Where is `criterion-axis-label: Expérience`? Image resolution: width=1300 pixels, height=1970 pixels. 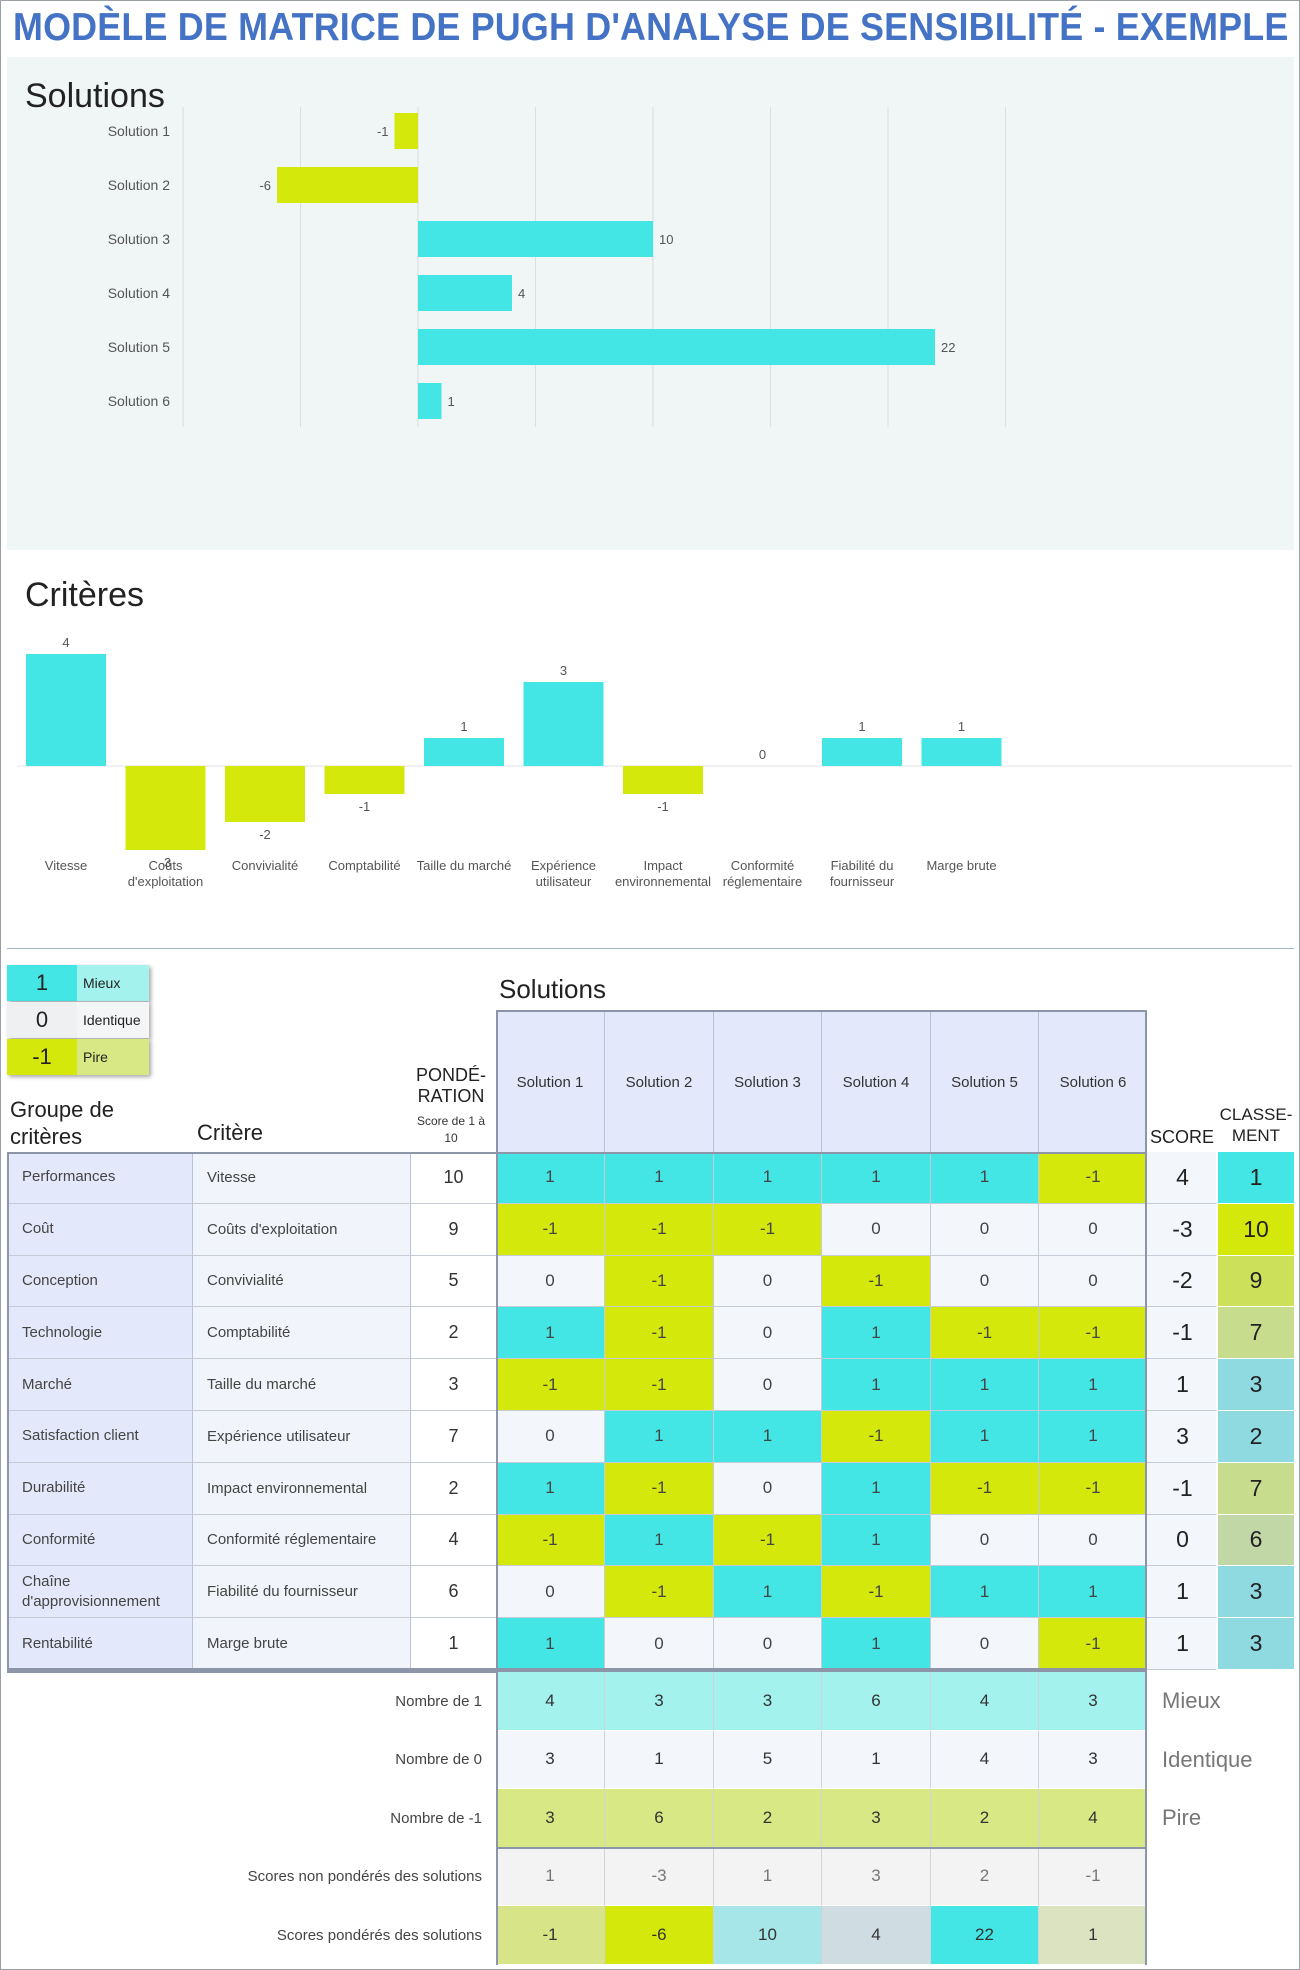
criterion-axis-label: Expérience is located at coordinates (563, 865).